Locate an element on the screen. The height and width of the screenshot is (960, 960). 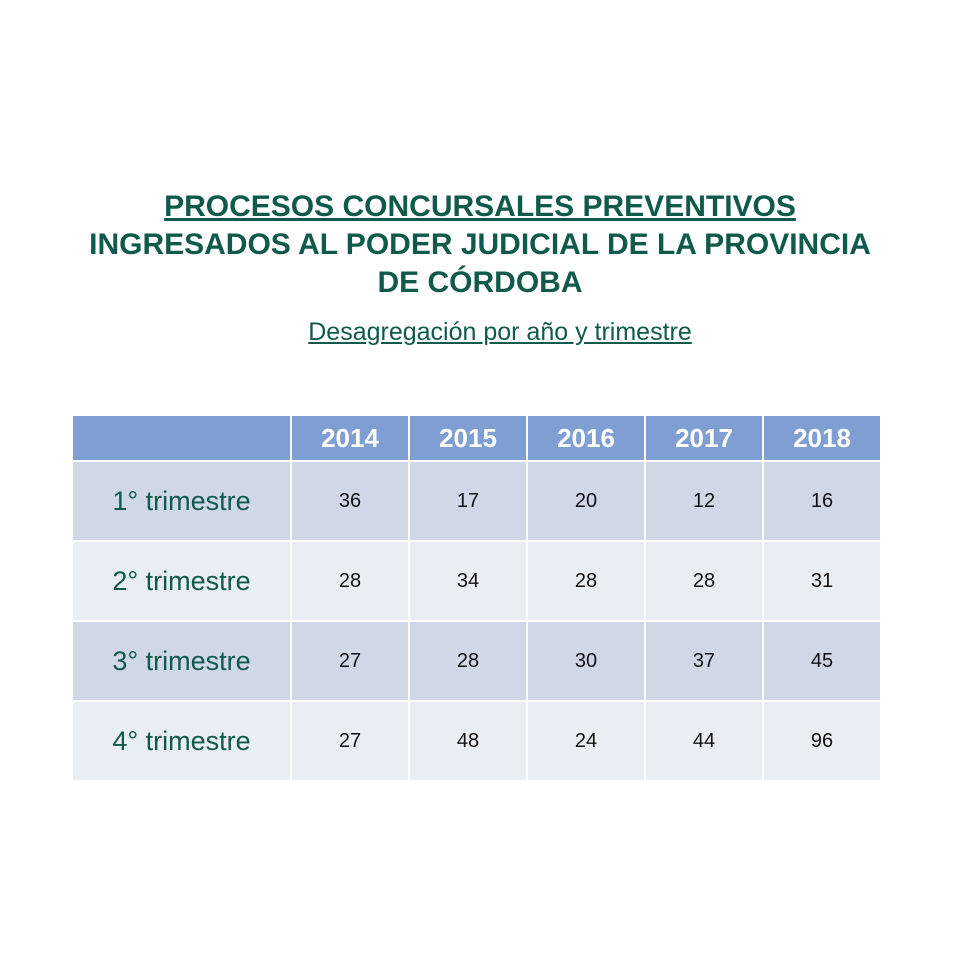
table-row: 1° trimestre 36 17 20 12 16 is located at coordinates (476, 501).